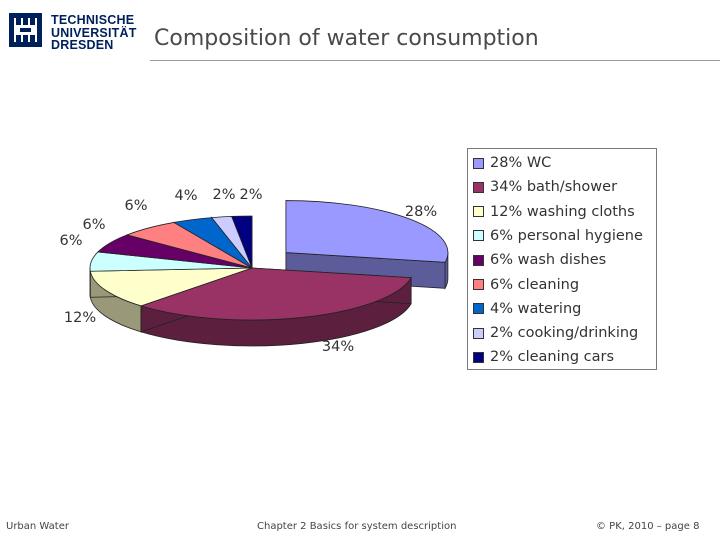 This screenshot has height=540, width=720. What do you see at coordinates (648, 526) in the screenshot?
I see `footer-page: © PK, 2010 – page 8` at bounding box center [648, 526].